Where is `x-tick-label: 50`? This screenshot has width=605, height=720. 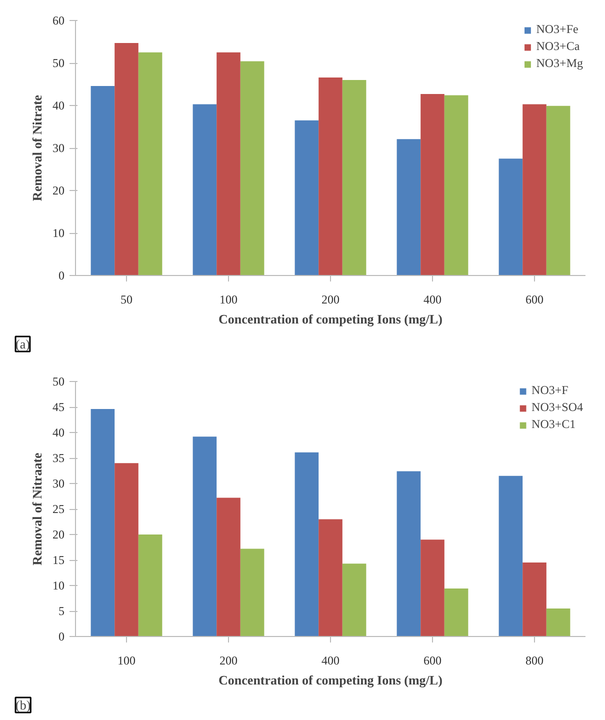
x-tick-label: 50 is located at coordinates (126, 299).